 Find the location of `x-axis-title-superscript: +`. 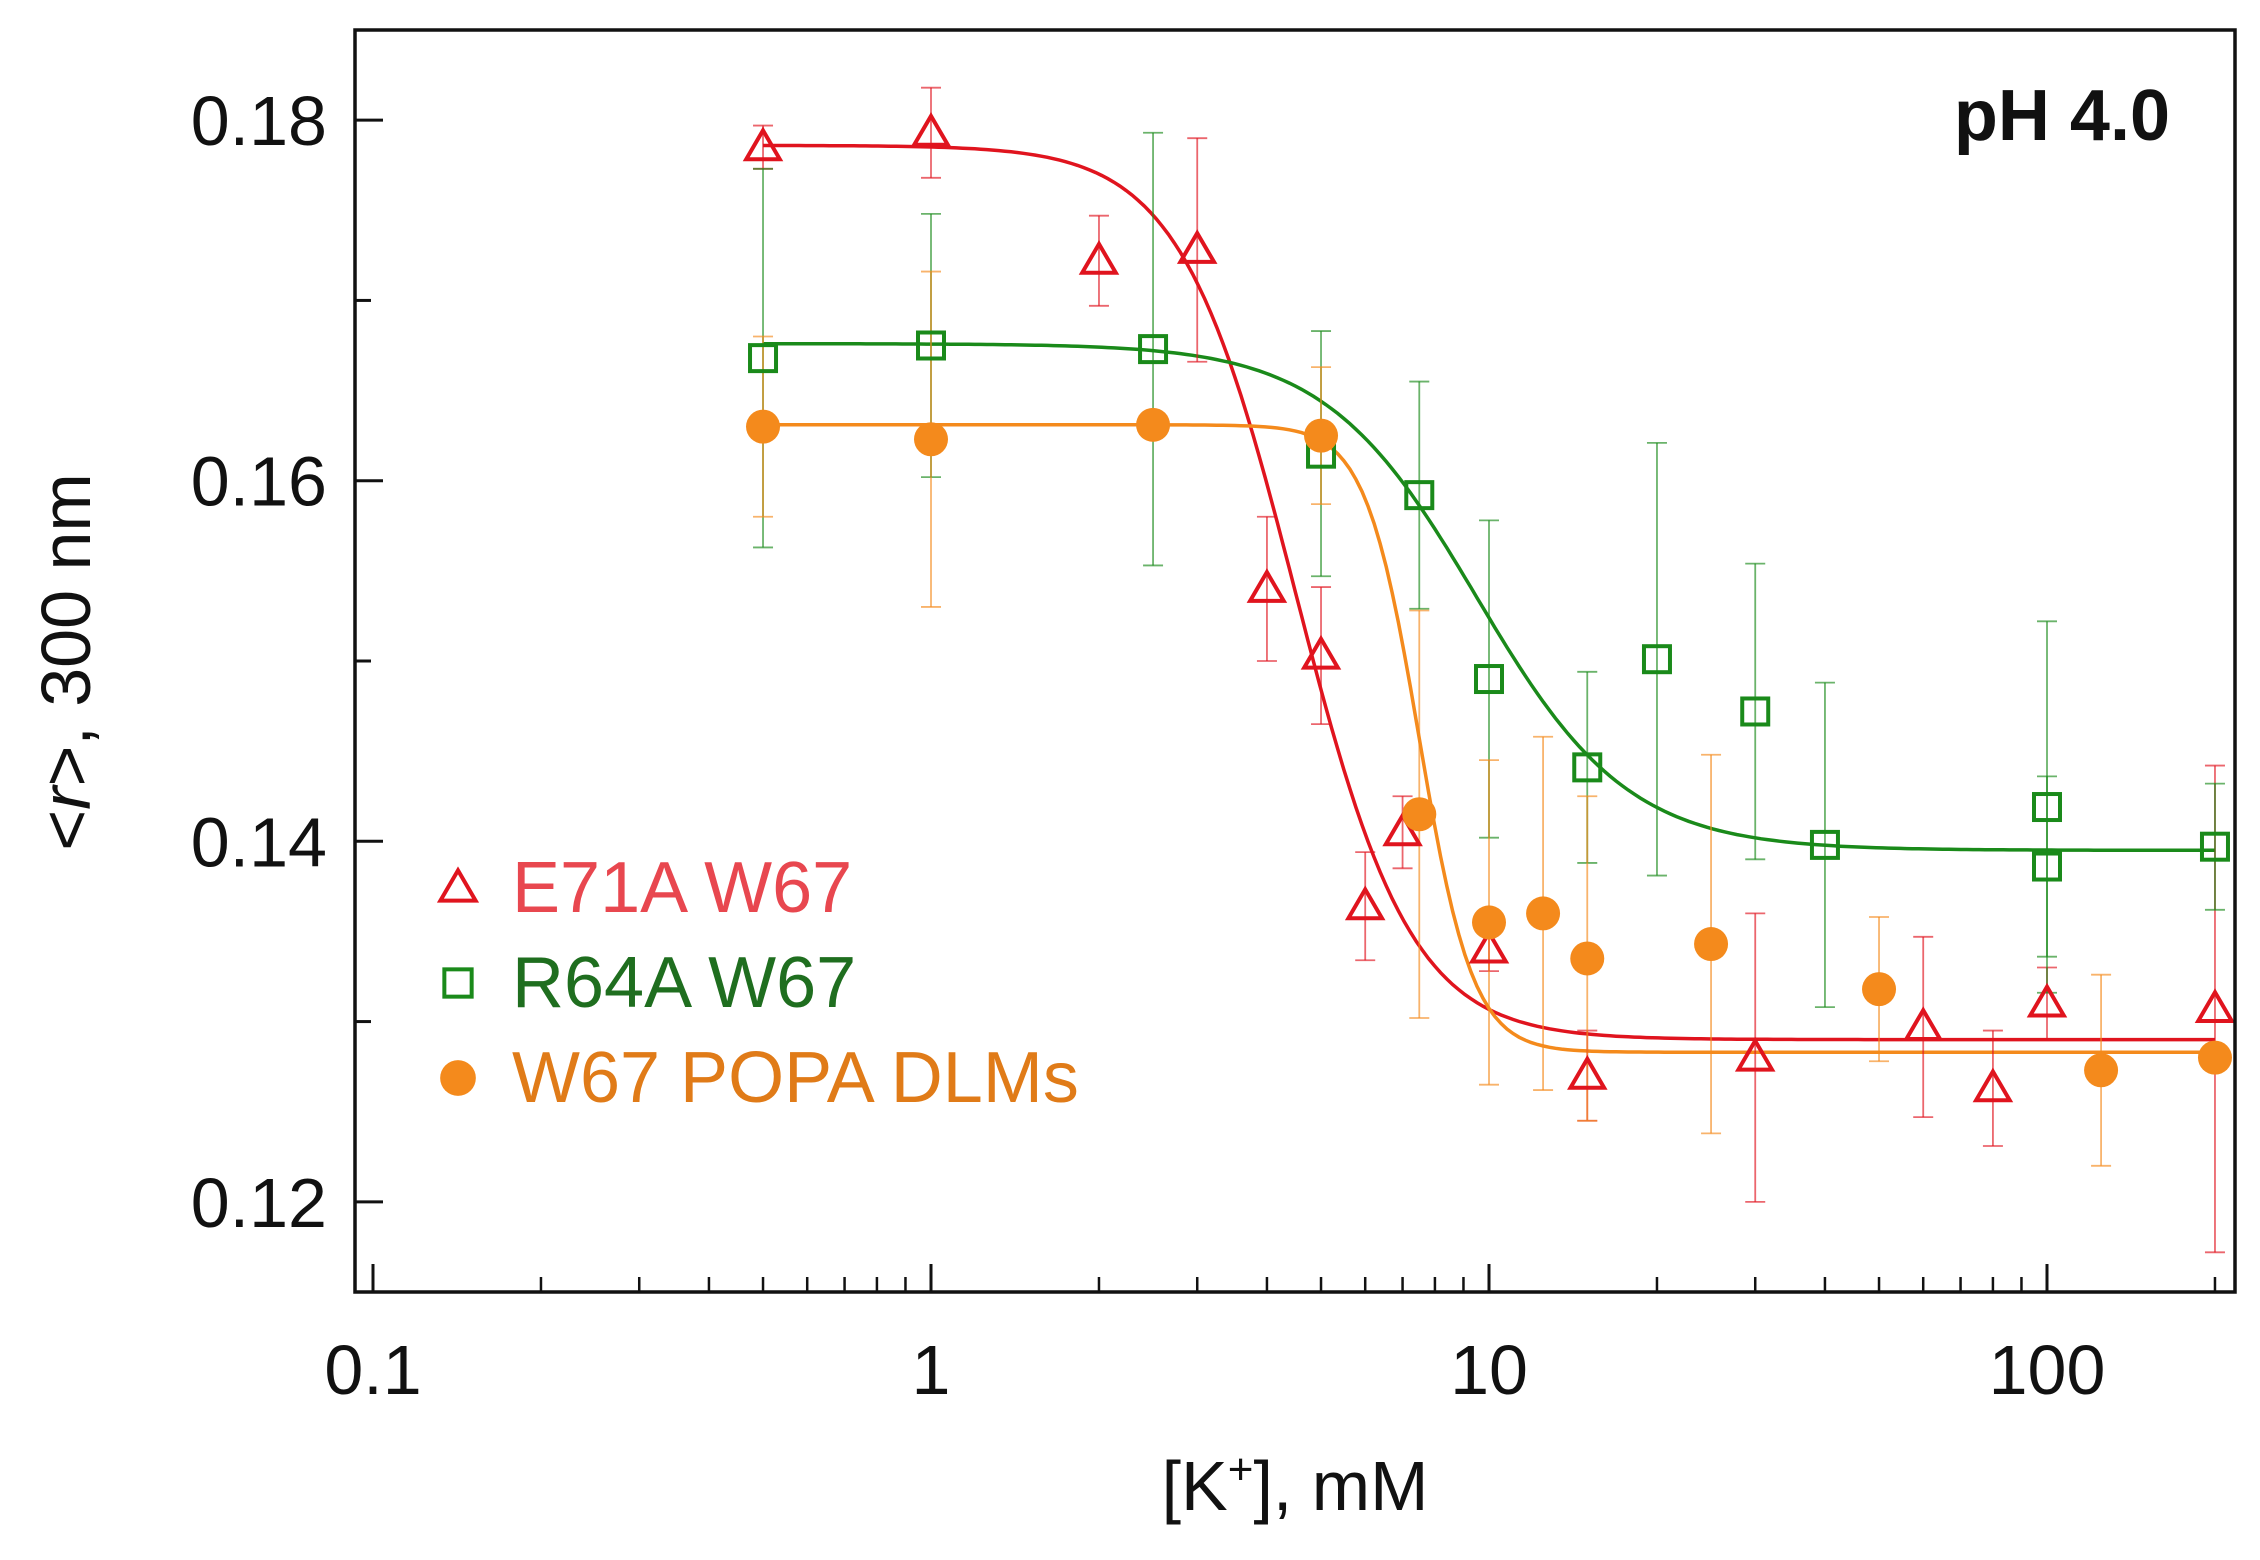

x-axis-title-superscript: + is located at coordinates (1241, 1469).